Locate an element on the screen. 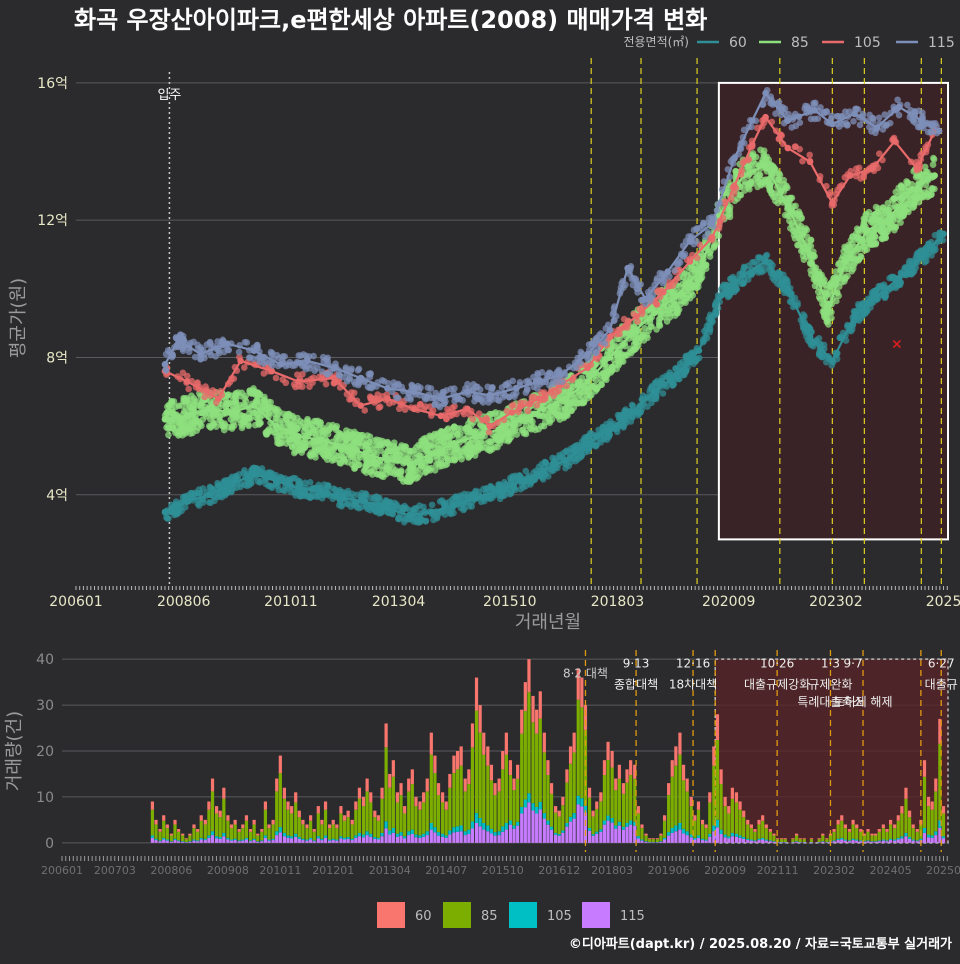 The height and width of the screenshot is (964, 960). x-tick-label: 200601 is located at coordinates (75, 602).